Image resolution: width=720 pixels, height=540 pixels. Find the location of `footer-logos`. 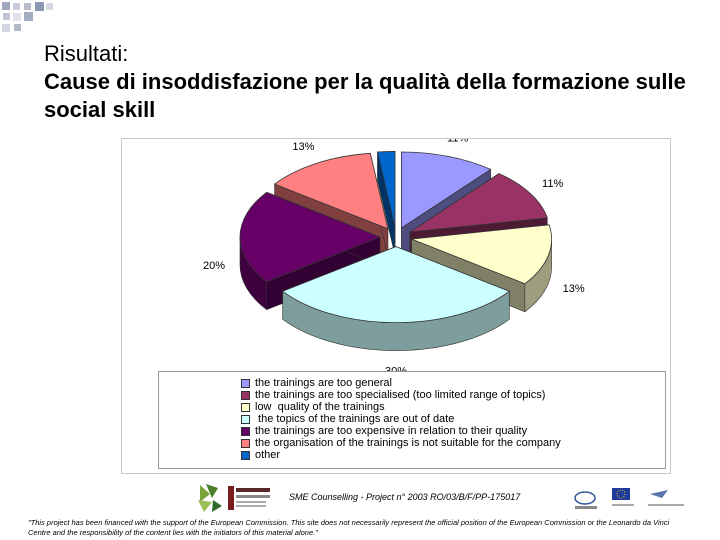

footer-logos is located at coordinates (441, 498).